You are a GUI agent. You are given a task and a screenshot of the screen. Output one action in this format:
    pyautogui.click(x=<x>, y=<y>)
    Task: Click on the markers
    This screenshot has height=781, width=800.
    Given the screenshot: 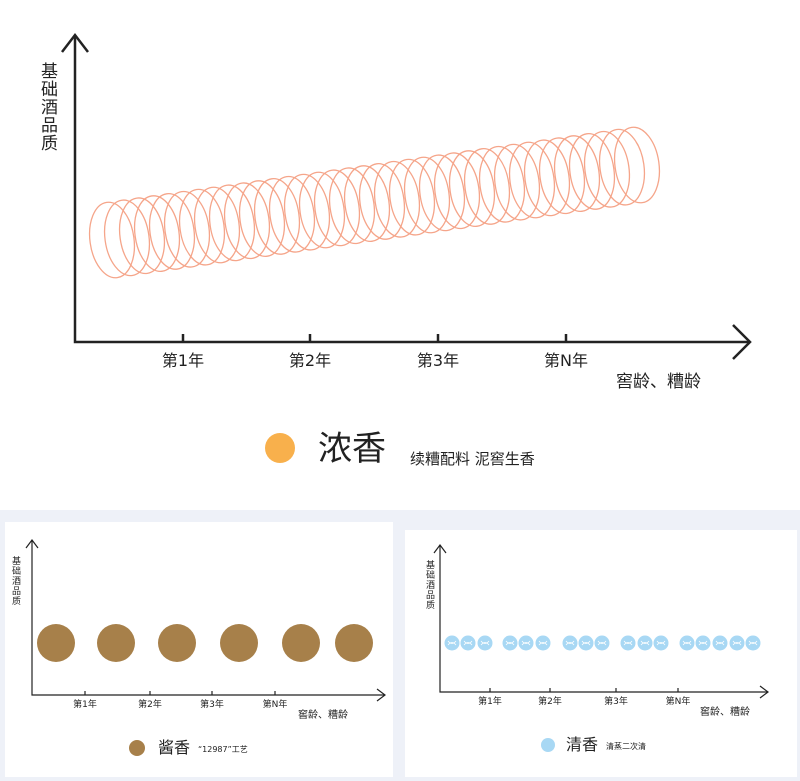 What is the action you would take?
    pyautogui.click(x=399, y=643)
    